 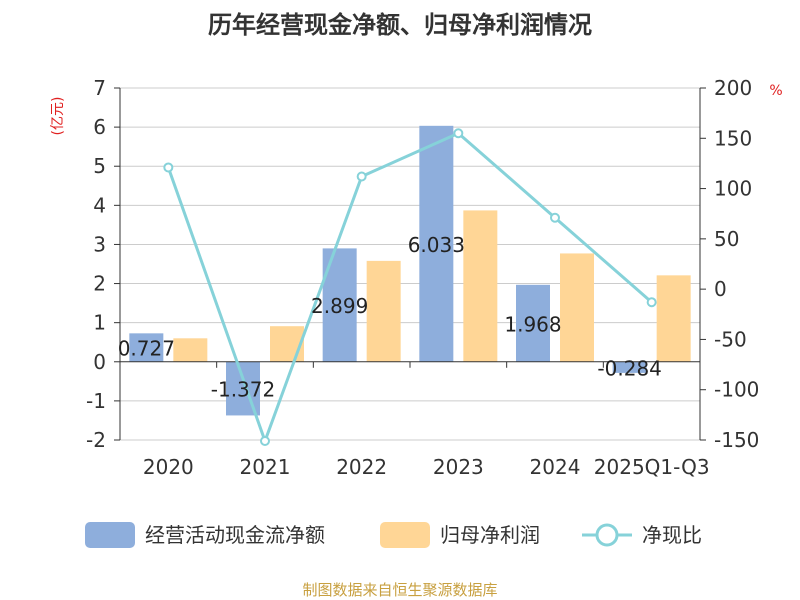 I want to click on legend-swatch-profit, so click(x=405, y=535).